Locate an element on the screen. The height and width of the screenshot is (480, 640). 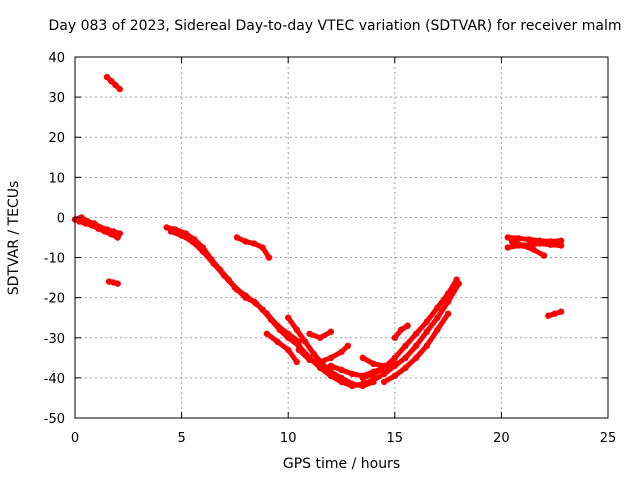
x-axis-label: GPS time / hours is located at coordinates (341, 464).